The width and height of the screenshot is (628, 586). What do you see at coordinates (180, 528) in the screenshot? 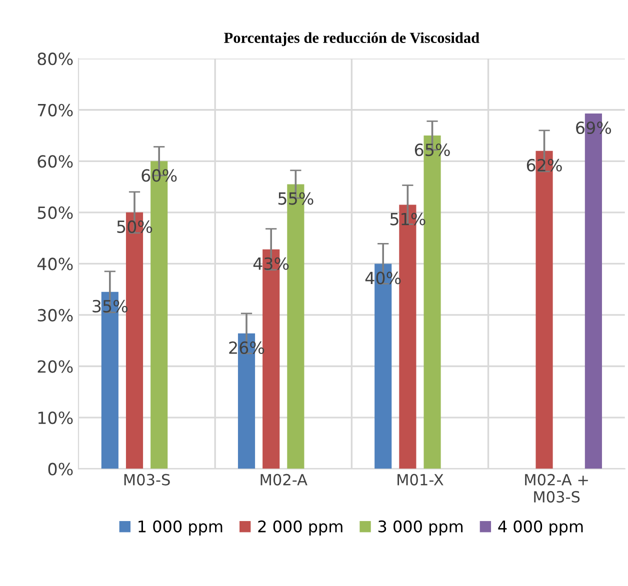
I see `legend-label: 1 000 ppm` at bounding box center [180, 528].